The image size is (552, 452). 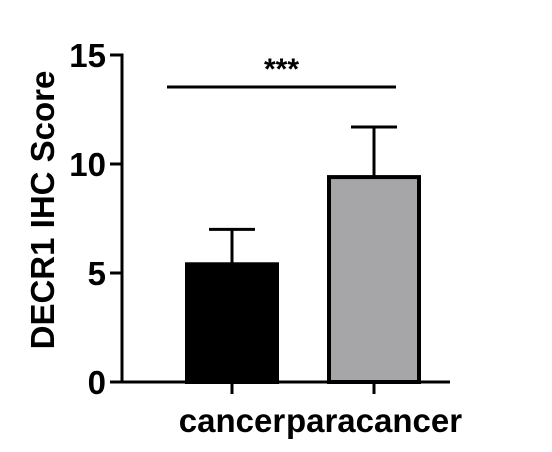 What do you see at coordinates (97, 273) in the screenshot?
I see `y-tick-label: 5` at bounding box center [97, 273].